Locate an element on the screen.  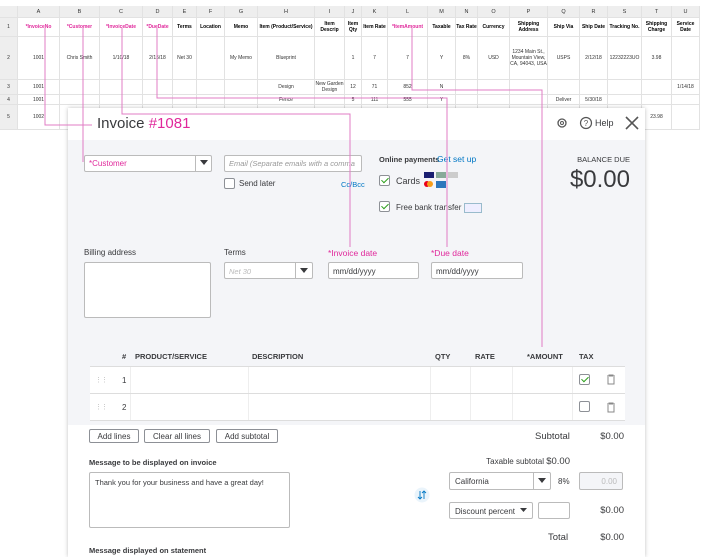
header-cell: Terms is located at coordinates (185, 27).